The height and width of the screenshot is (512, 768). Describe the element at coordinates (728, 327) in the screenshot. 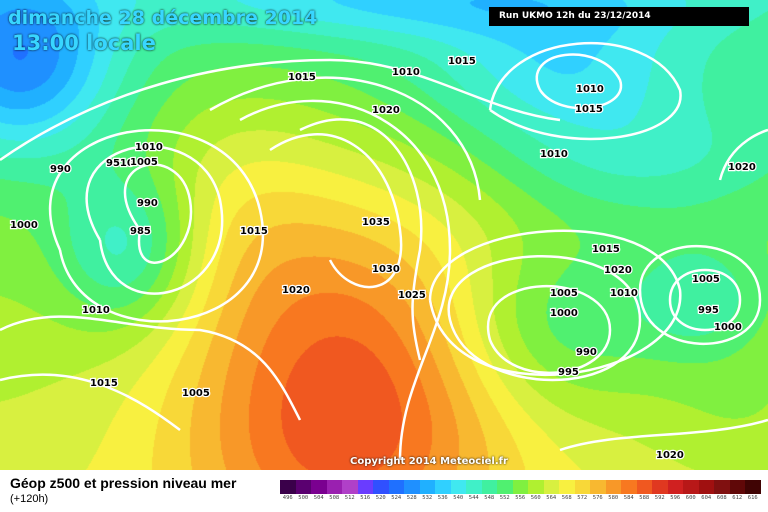

I see `isobar-label: 1000` at that location.